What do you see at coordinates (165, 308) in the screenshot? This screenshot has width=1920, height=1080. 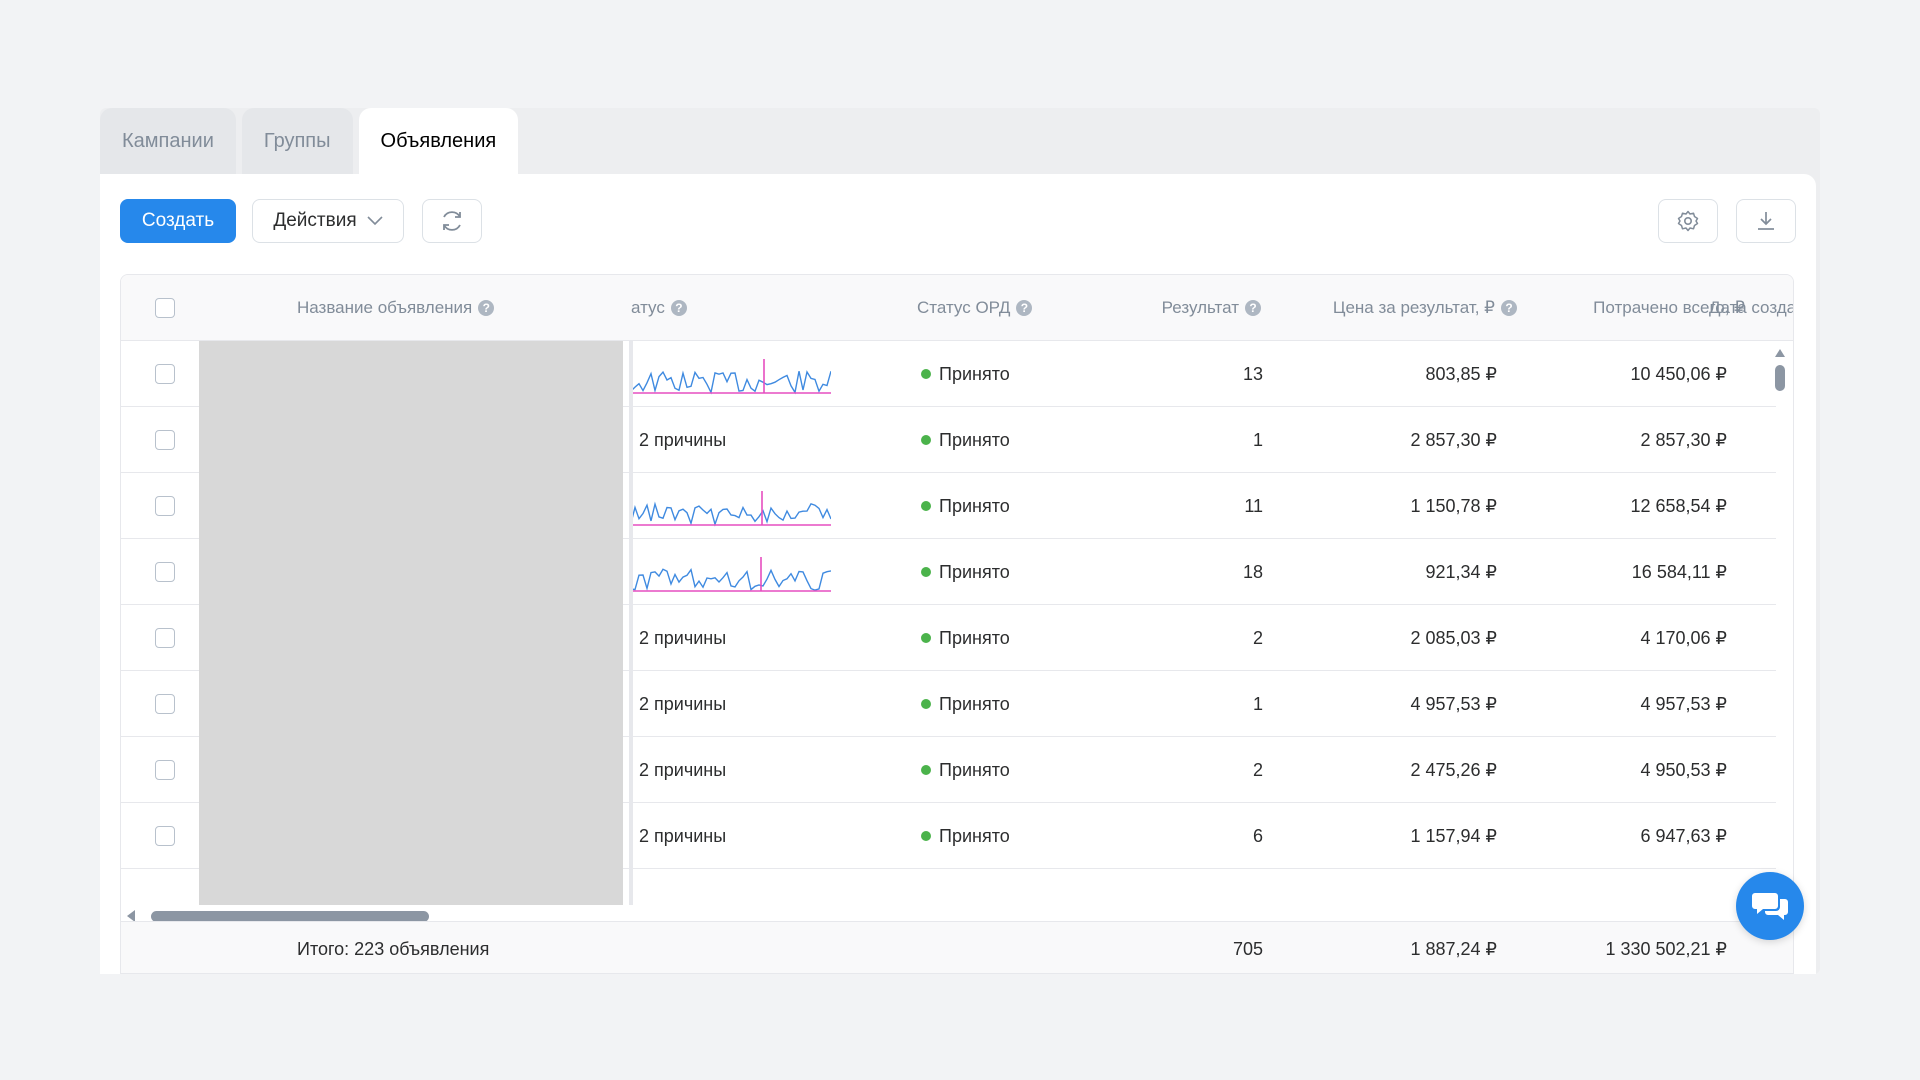 I see `select-all-checkbox` at bounding box center [165, 308].